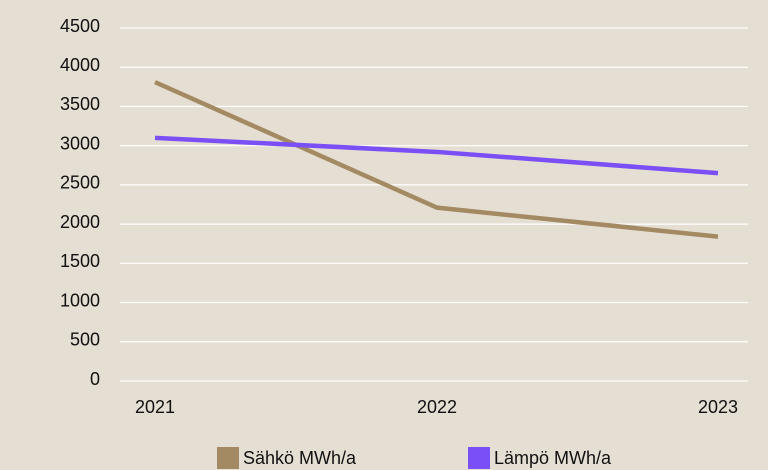  I want to click on y-tick-label: 1000, so click(80, 300).